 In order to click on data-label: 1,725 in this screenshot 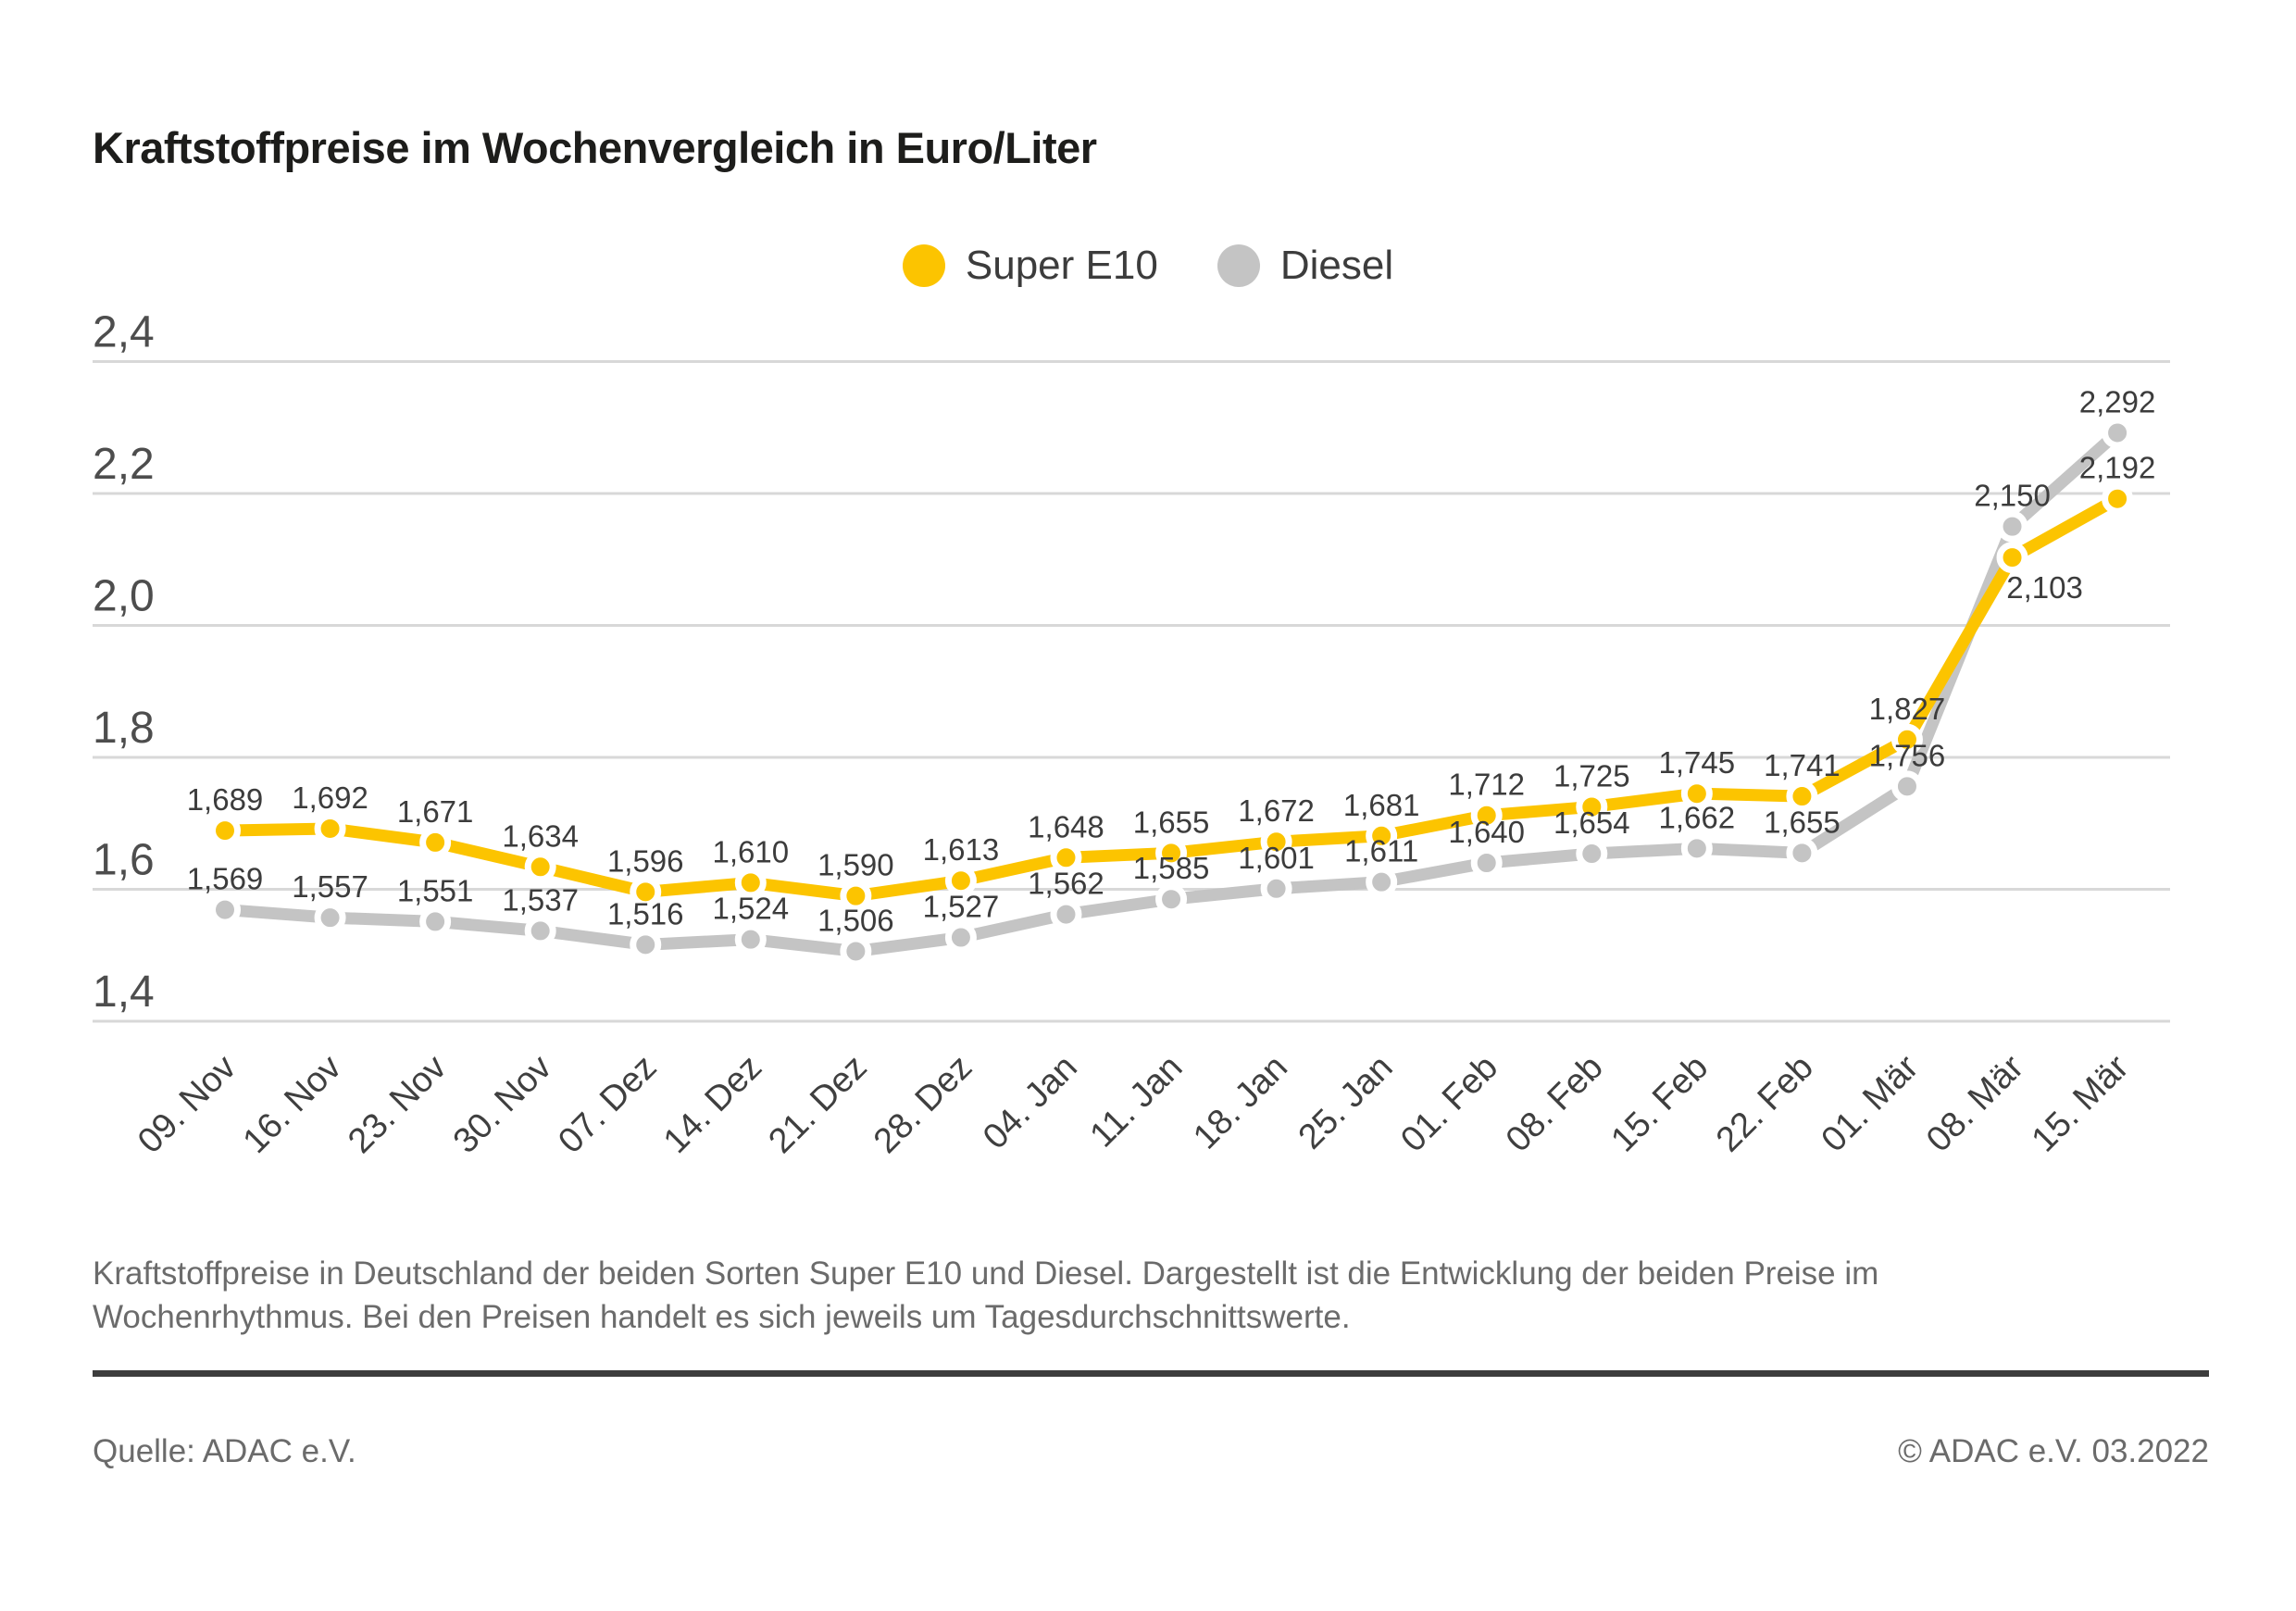, I will do `click(1592, 775)`.